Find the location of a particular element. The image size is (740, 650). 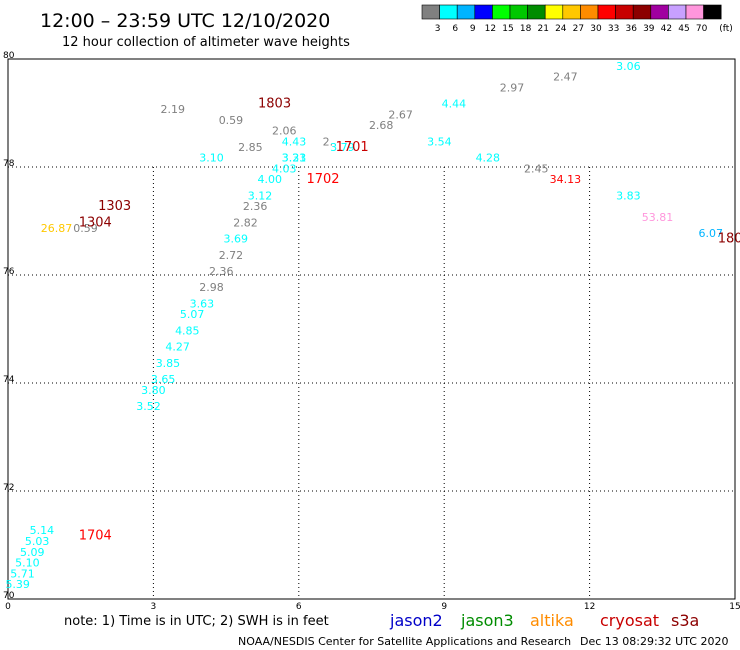

wave-height-value: 2.19 is located at coordinates (173, 109).